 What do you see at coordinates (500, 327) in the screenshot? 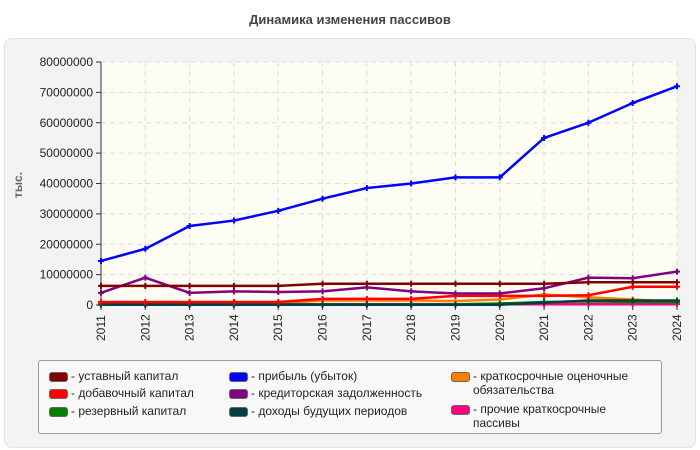
I see `x-tick-label: 2020` at bounding box center [500, 327].